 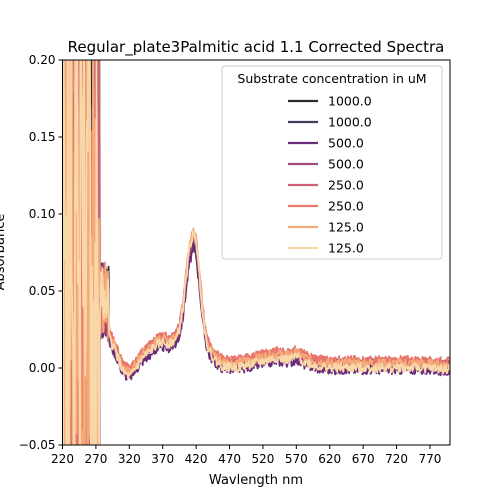 What do you see at coordinates (331, 78) in the screenshot?
I see `legend-title: Substrate concentration in uM` at bounding box center [331, 78].